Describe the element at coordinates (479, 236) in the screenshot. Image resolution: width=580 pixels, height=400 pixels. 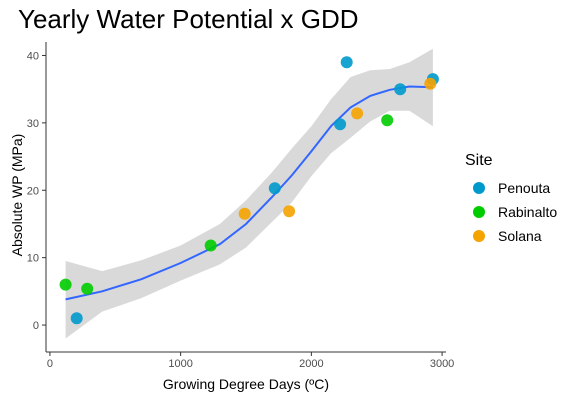
I see `legend-marker-solana` at that location.